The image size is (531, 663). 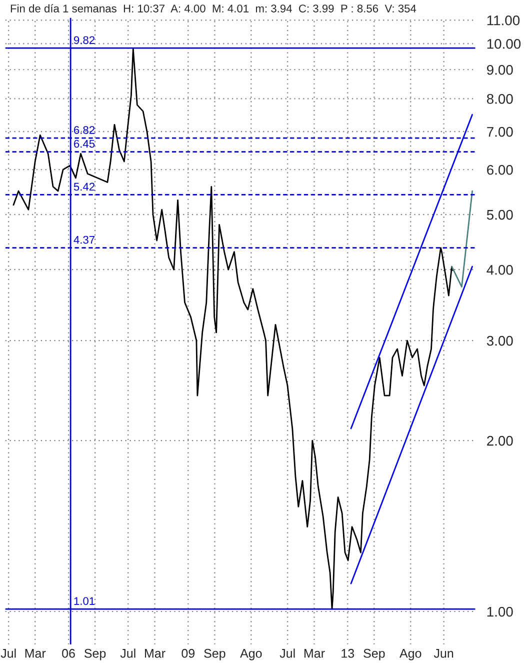 I want to click on ref-line-label: 6.82, so click(x=84, y=130).